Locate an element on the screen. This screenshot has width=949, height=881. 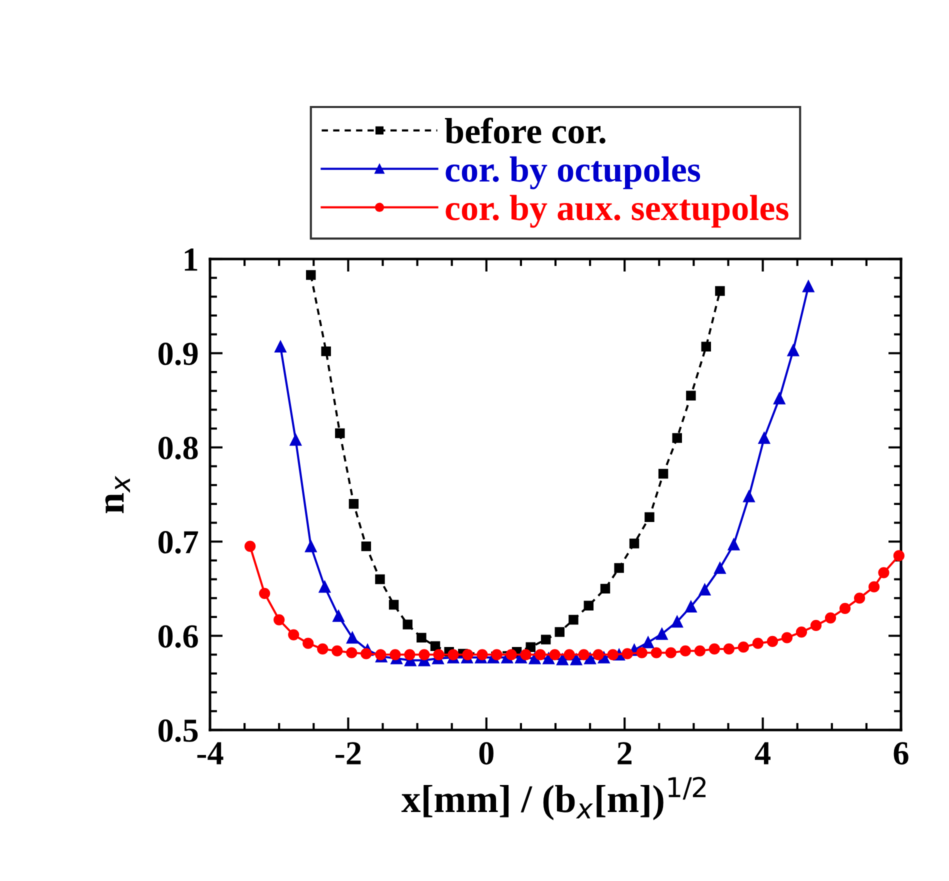
x-axis-title: x[mm] / (b$_{x}$[m])$^{1/2}$ is located at coordinates (553, 798).